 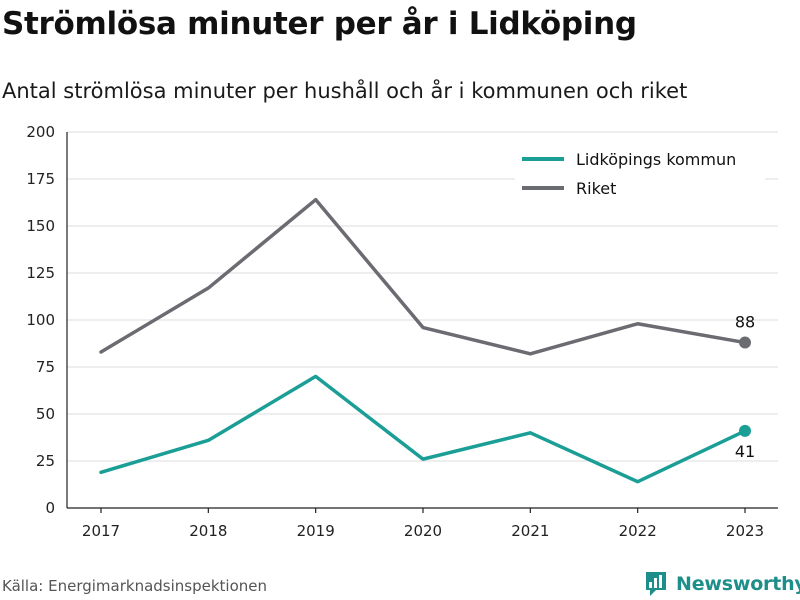 I want to click on y-tick-label: 0, so click(x=50, y=508).